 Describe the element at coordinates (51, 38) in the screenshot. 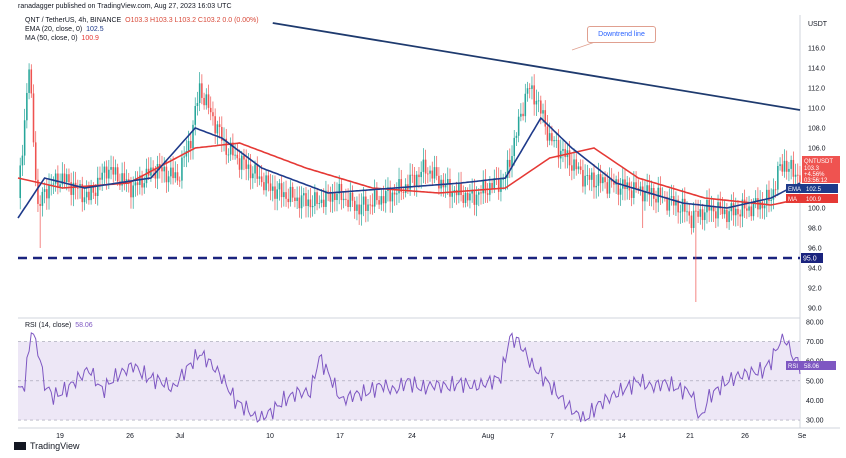

I see `ma-label: MA (50, close, 0)` at that location.